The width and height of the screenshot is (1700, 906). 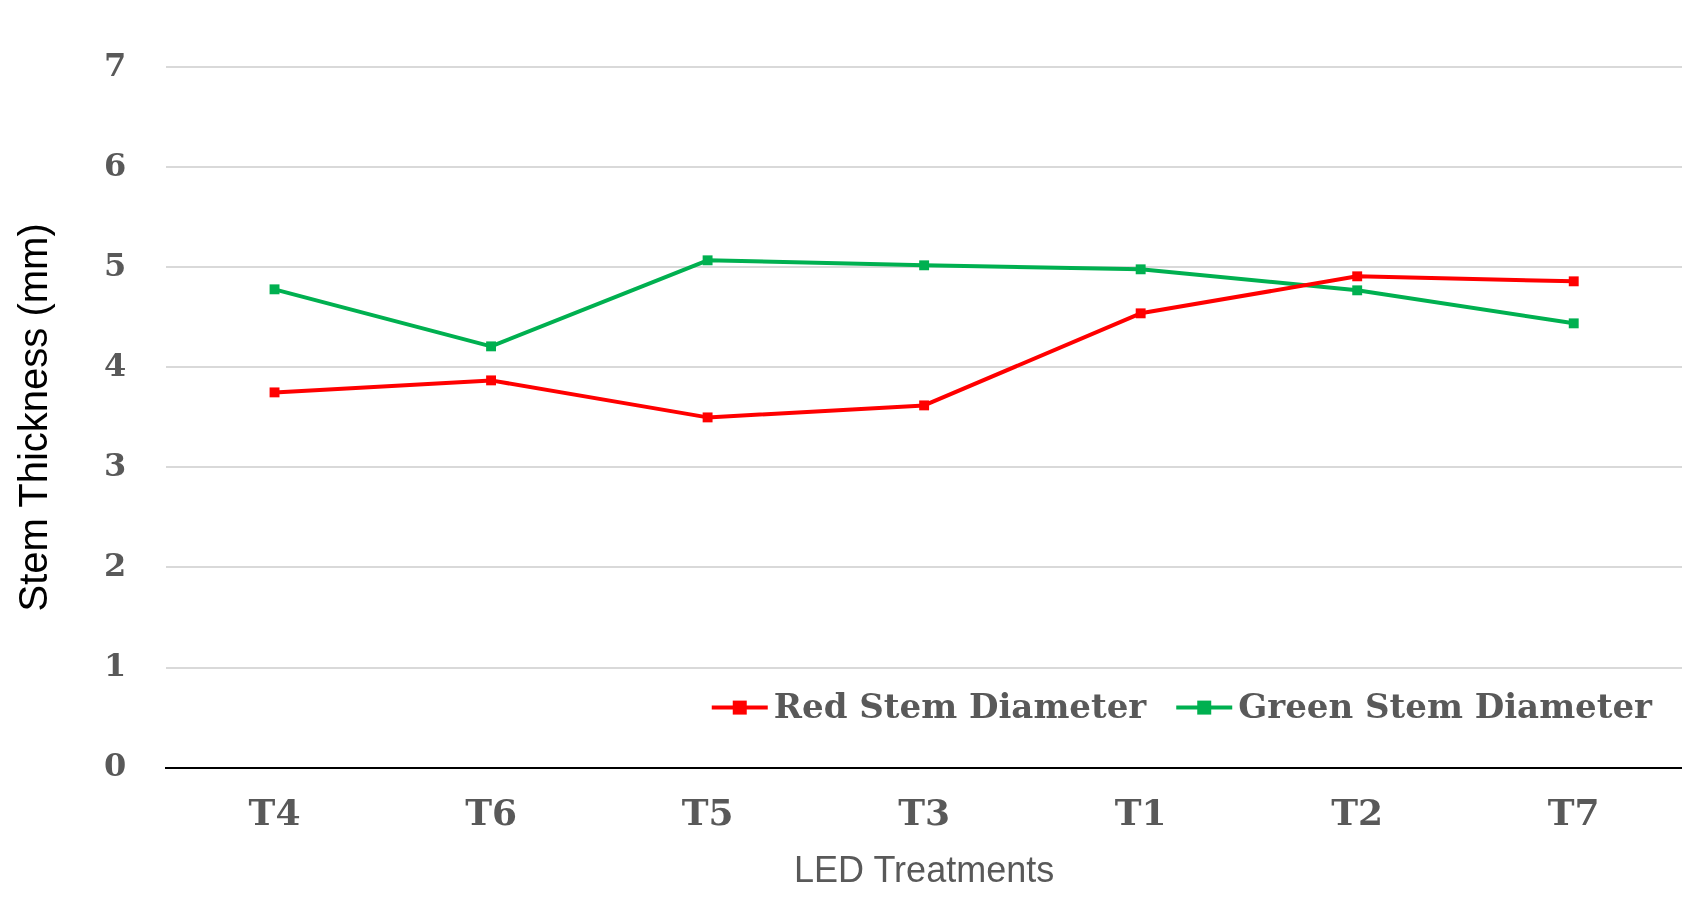 What do you see at coordinates (115, 564) in the screenshot?
I see `y-tick-label: 2` at bounding box center [115, 564].